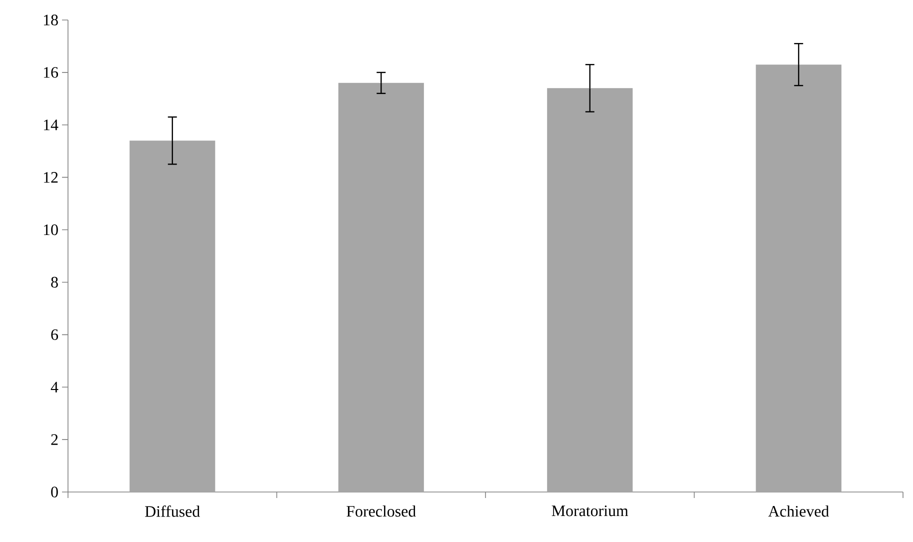 The image size is (913, 542). What do you see at coordinates (54, 282) in the screenshot?
I see `y-tick-label: 8` at bounding box center [54, 282].